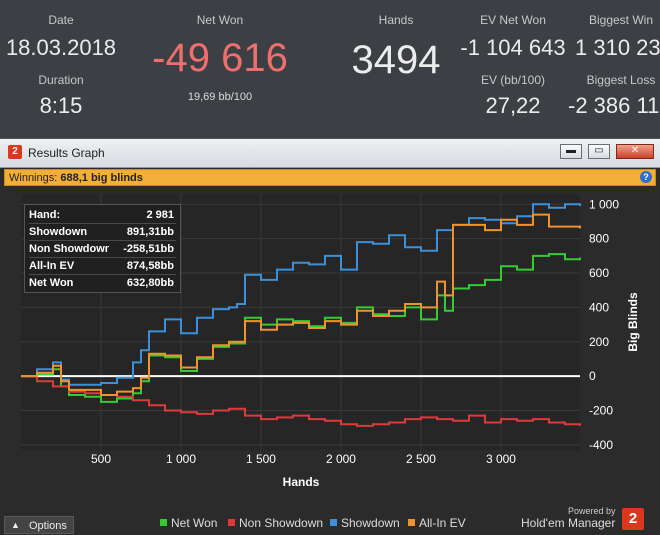 This screenshot has height=535, width=660. What do you see at coordinates (513, 47) in the screenshot?
I see `ev-net-won-value: -1 104 643` at bounding box center [513, 47].